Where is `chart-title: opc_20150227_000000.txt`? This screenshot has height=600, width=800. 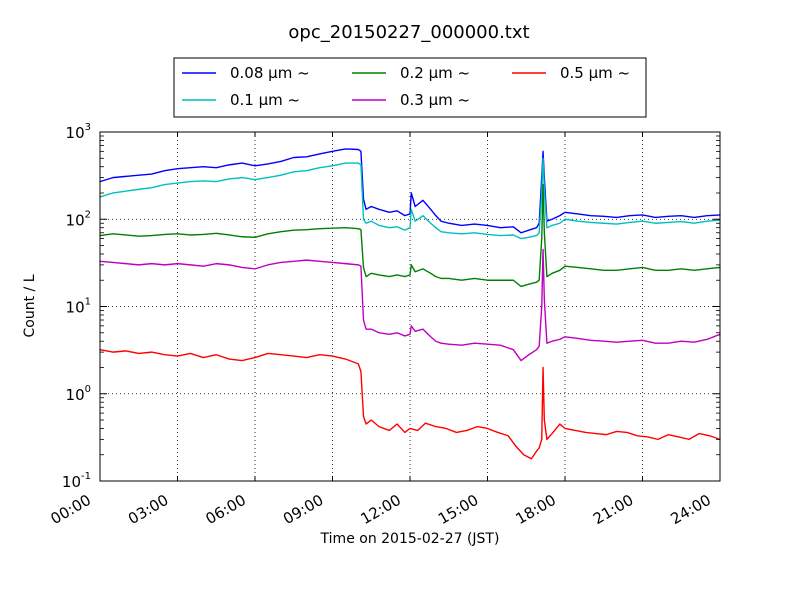
chart-title: opc_20150227_000000.txt is located at coordinates (408, 32).